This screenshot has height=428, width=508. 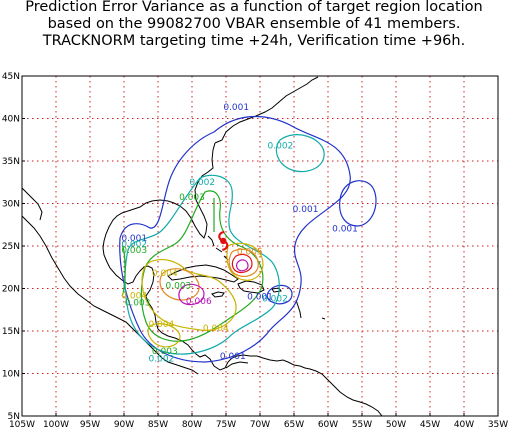 I want to click on island-hispaniola, so click(x=251, y=287).